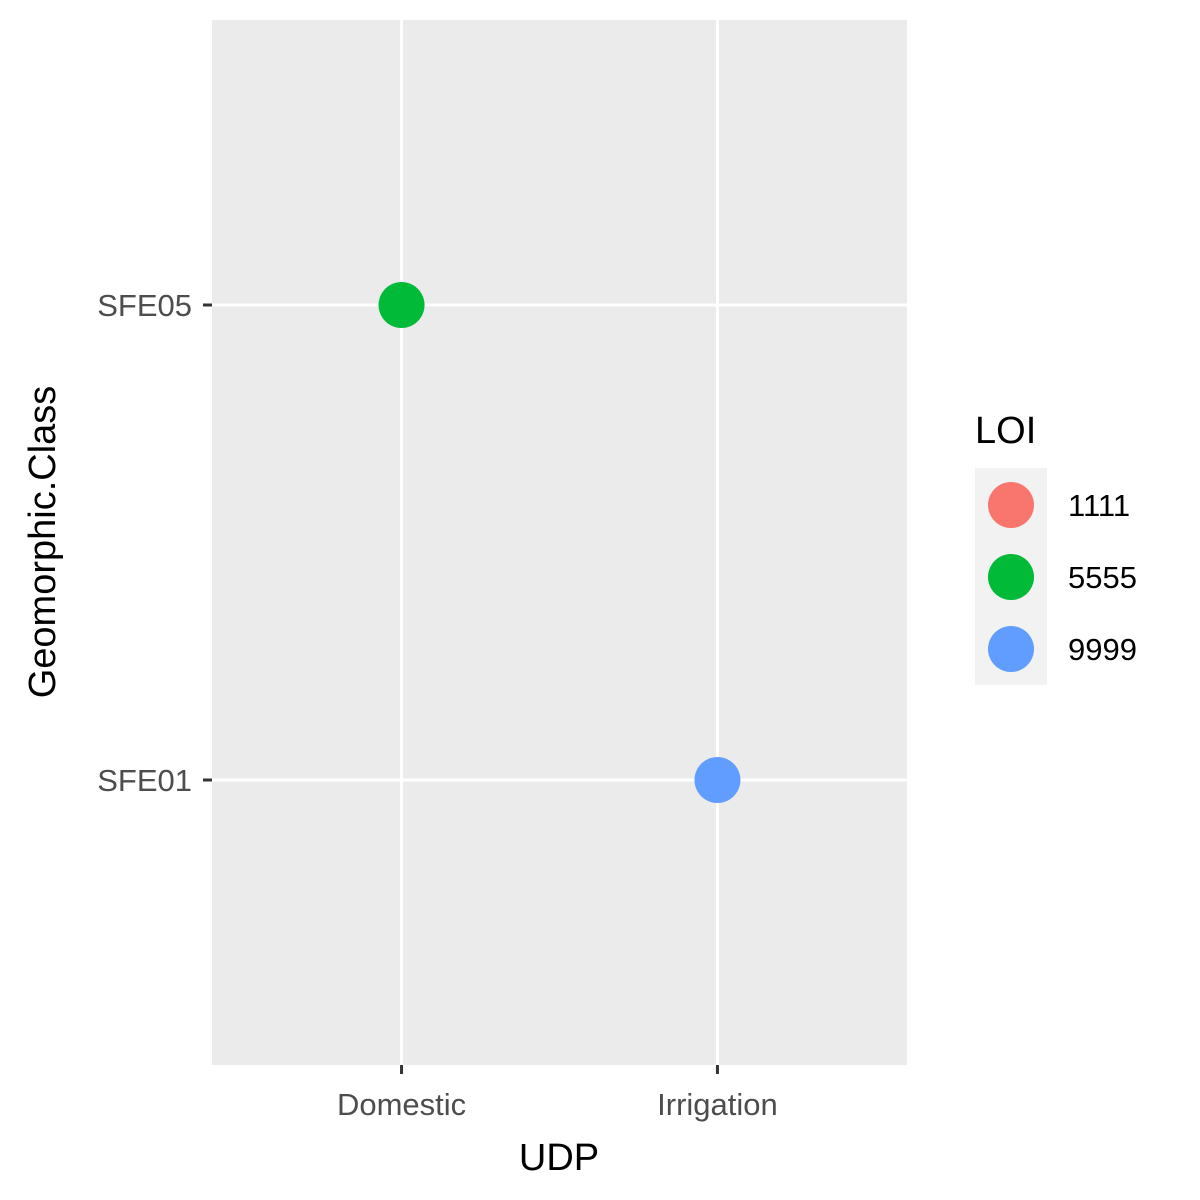 The image size is (1200, 1200). What do you see at coordinates (1099, 505) in the screenshot?
I see `legend-label: 1111` at bounding box center [1099, 505].